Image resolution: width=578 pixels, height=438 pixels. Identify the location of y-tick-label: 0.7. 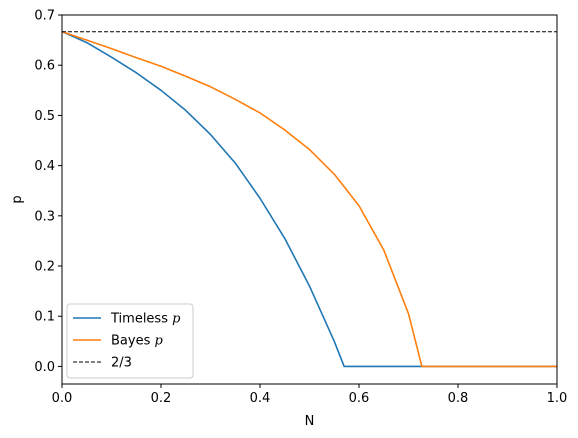
(44, 16).